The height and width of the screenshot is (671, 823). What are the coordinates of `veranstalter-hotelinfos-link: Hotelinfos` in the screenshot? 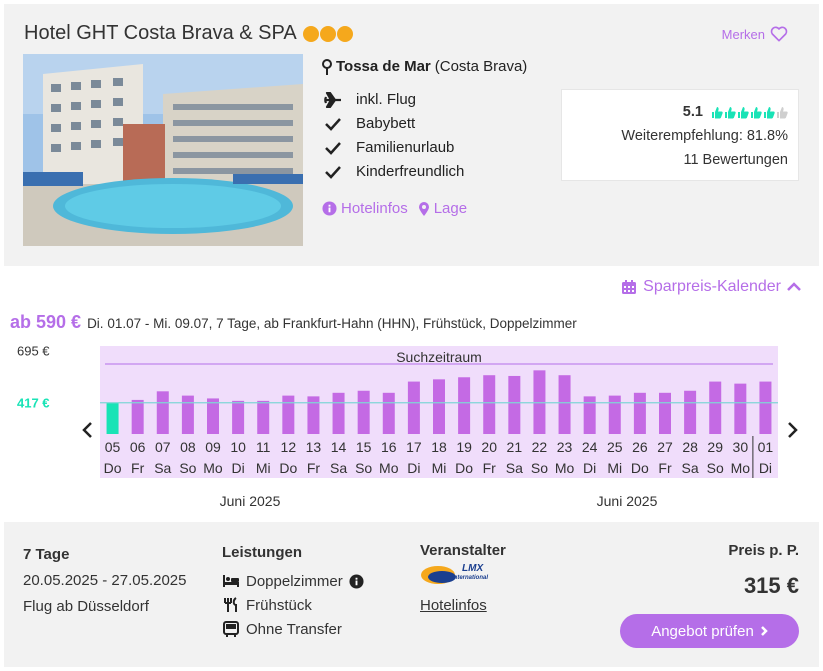 It's located at (453, 605).